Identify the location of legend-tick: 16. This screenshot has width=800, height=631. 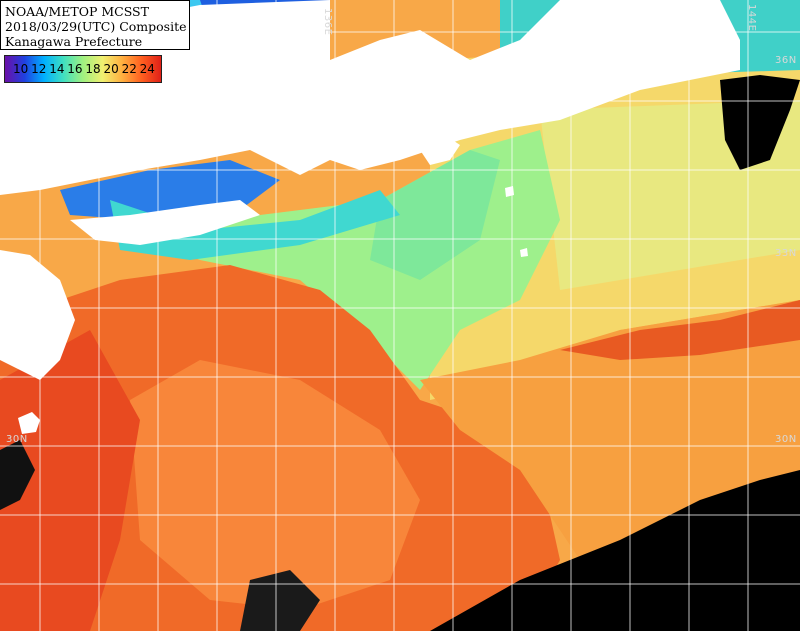
(75, 69).